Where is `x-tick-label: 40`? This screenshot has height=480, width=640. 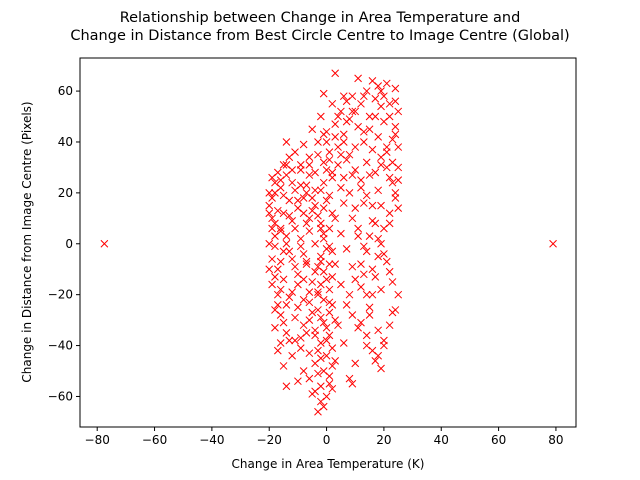 x-tick-label: 40 is located at coordinates (441, 440).